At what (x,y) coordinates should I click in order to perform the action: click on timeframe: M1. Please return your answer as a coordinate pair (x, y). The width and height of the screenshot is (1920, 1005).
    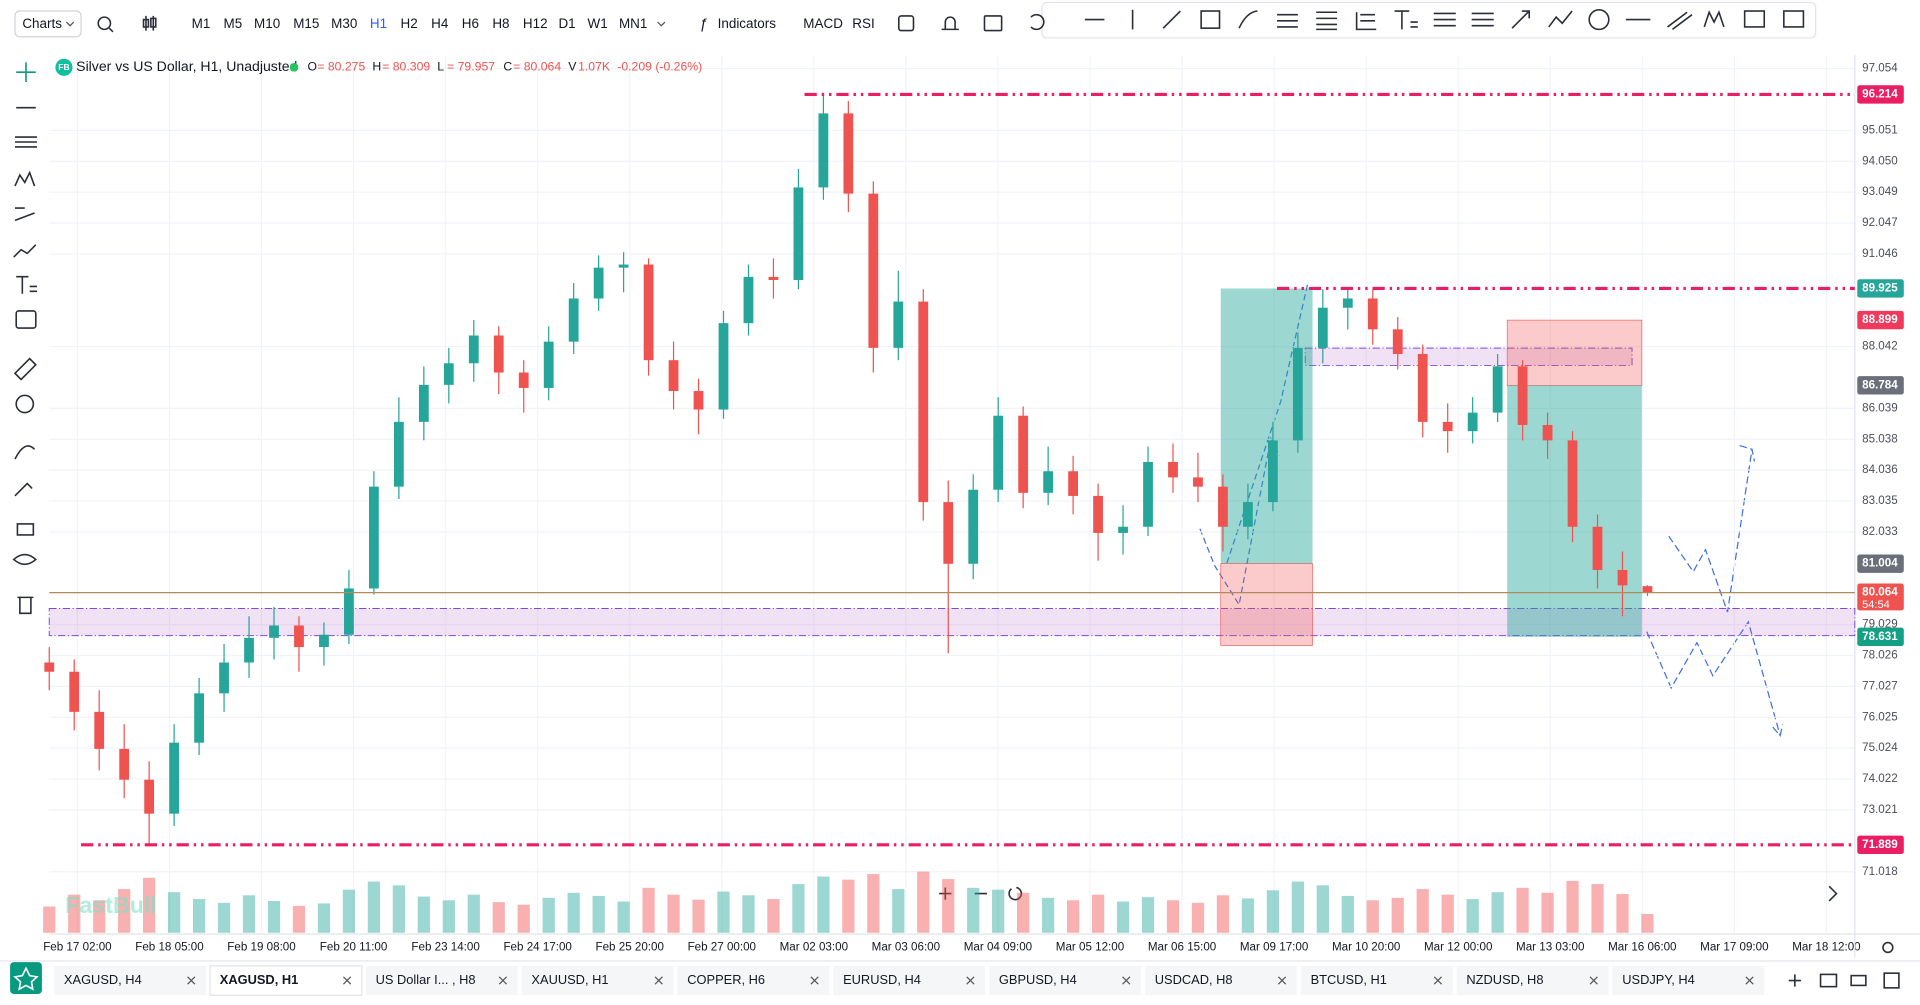
    Looking at the image, I should click on (201, 23).